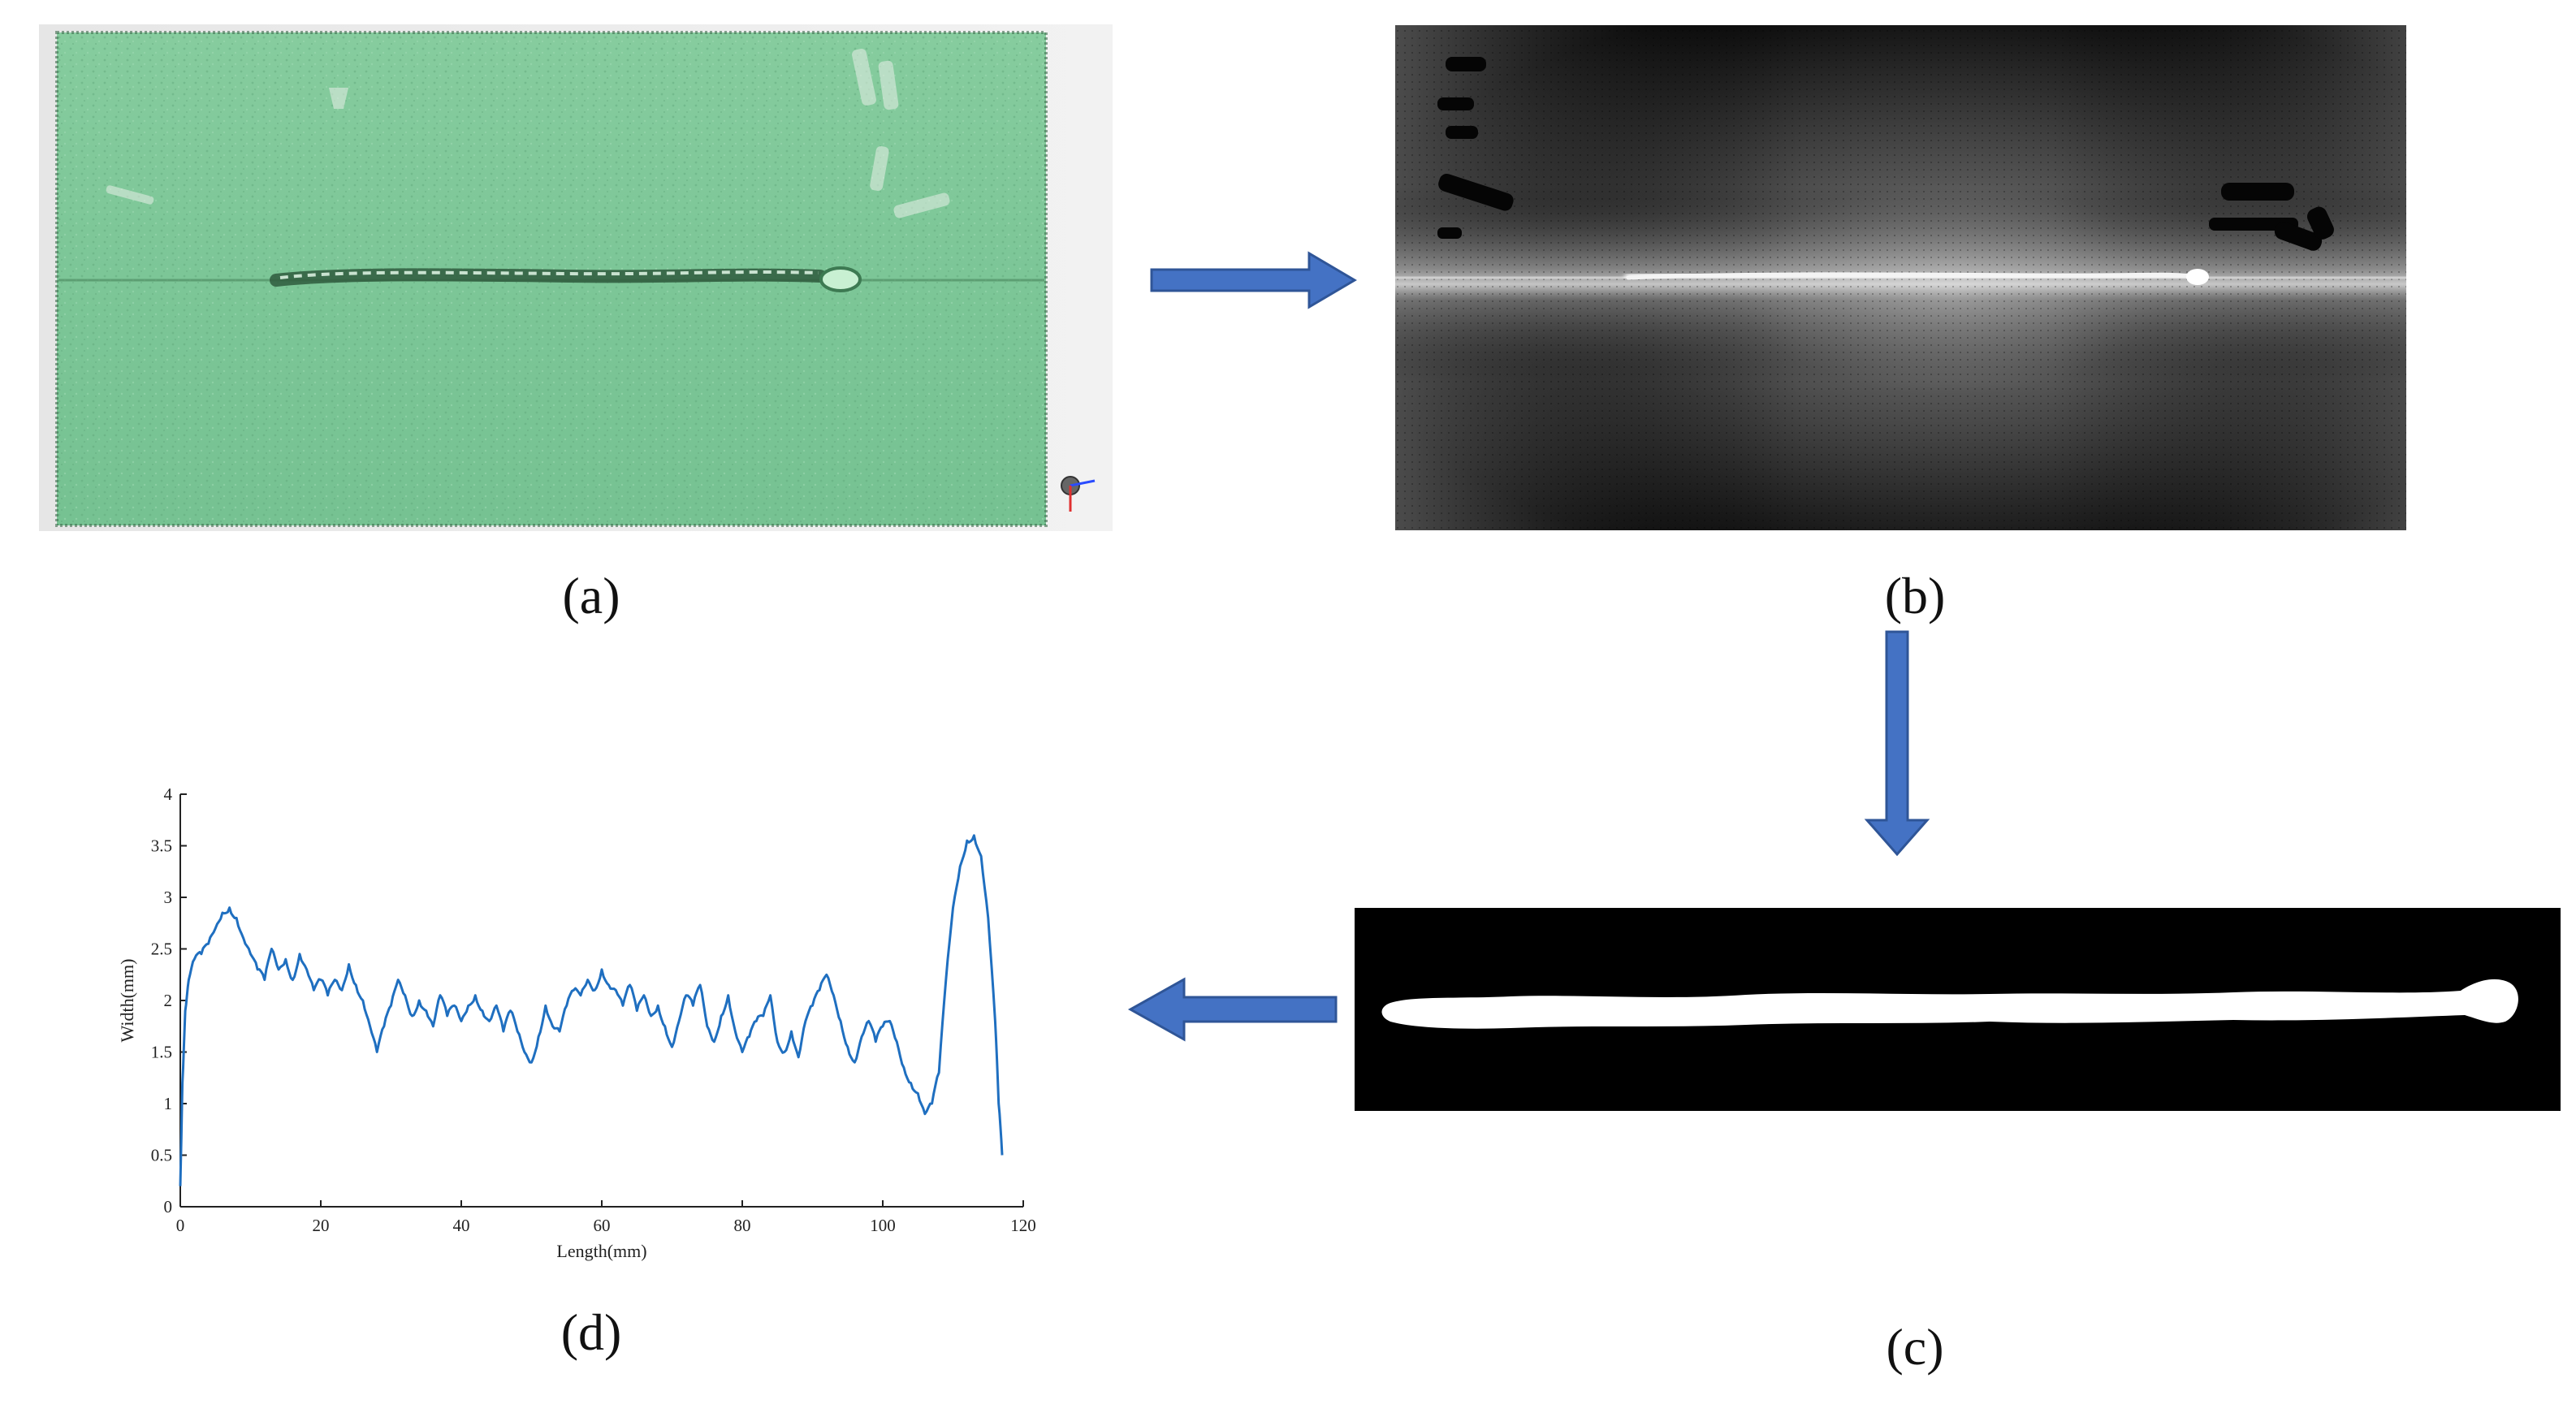  What do you see at coordinates (161, 846) in the screenshot?
I see `y-tick-label: 3.5` at bounding box center [161, 846].